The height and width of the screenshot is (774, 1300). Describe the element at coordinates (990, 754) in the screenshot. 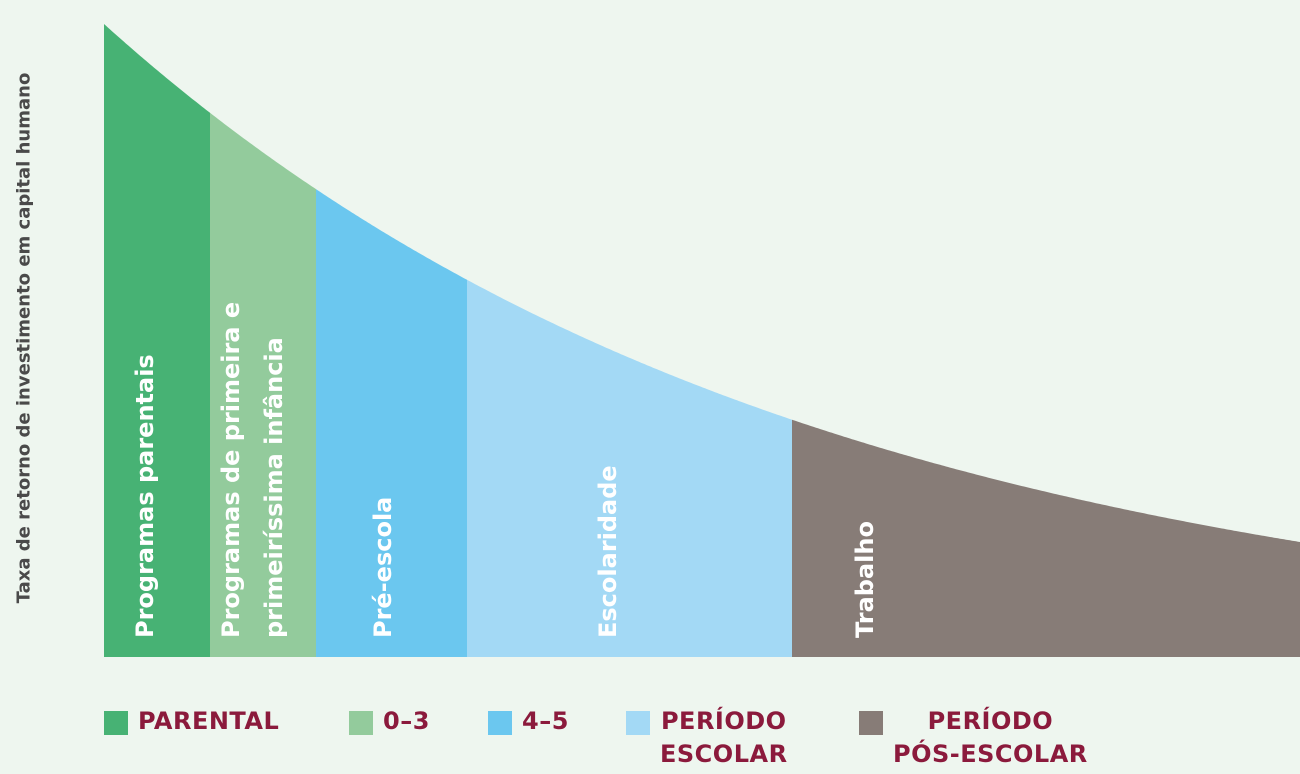

I see `legend-label-line: PÓS-ESCOLAR` at that location.